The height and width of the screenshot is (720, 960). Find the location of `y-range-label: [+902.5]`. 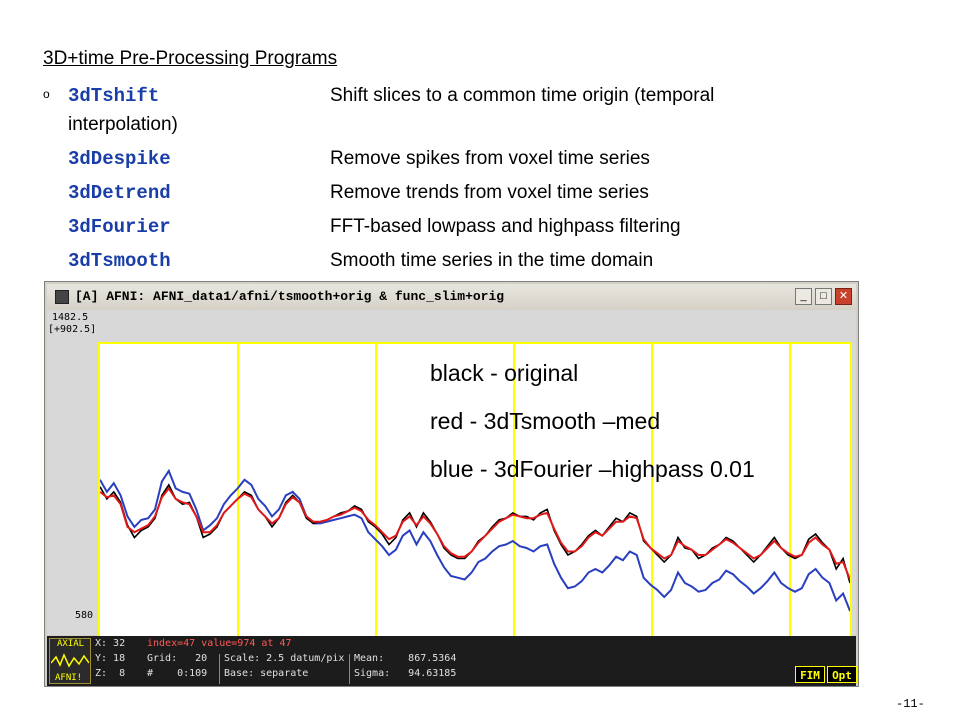

y-range-label: [+902.5] is located at coordinates (72, 329).